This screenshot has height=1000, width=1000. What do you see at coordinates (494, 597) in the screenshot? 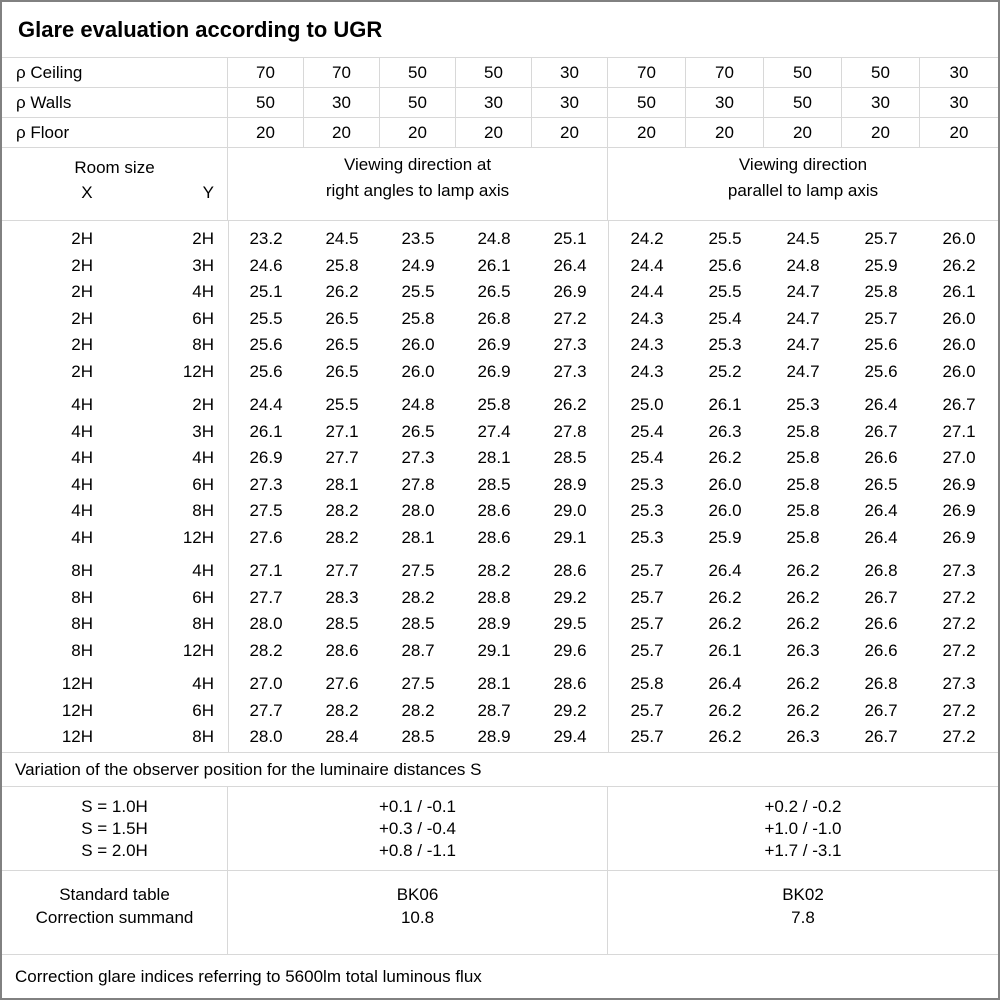
I see `ugr-value-right-angles: 28.8` at bounding box center [494, 597].